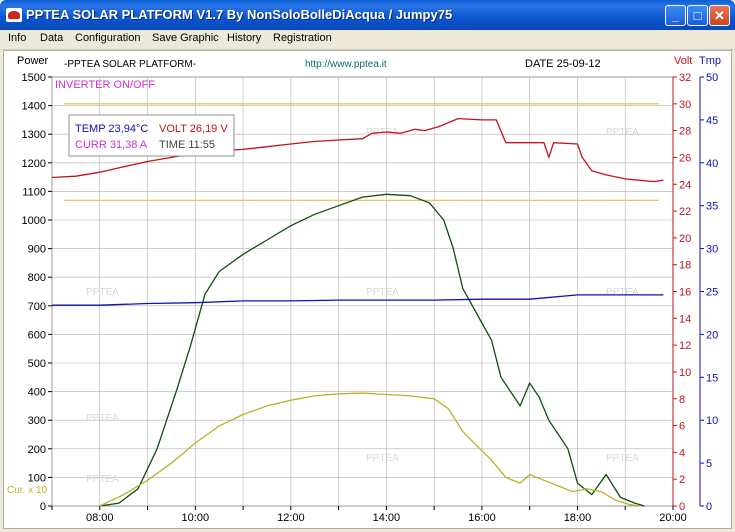 Image resolution: width=735 pixels, height=532 pixels. I want to click on time-tick-label: 14:00, so click(387, 518).